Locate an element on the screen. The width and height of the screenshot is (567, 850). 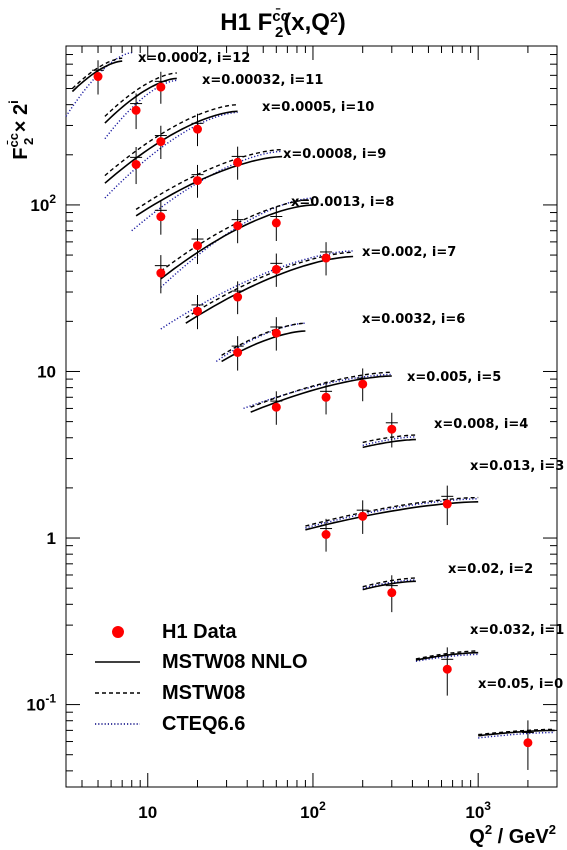
legend-label: H1 Data is located at coordinates (199, 632).